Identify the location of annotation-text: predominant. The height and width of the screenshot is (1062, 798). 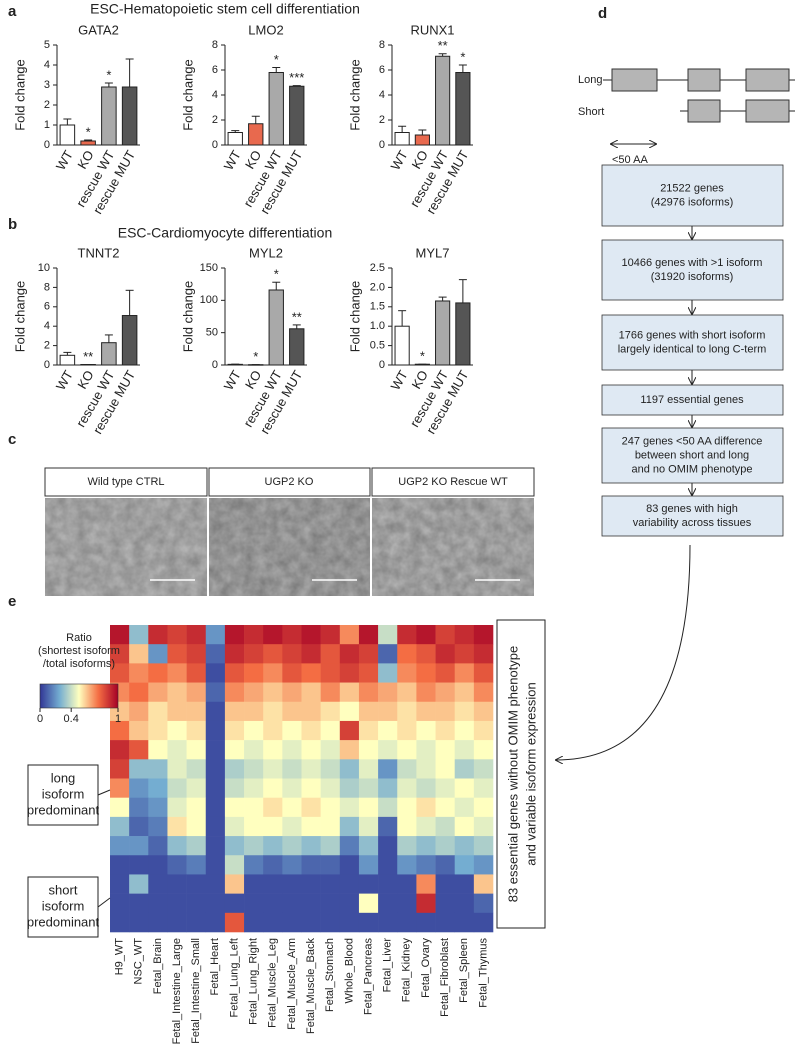
(63, 809).